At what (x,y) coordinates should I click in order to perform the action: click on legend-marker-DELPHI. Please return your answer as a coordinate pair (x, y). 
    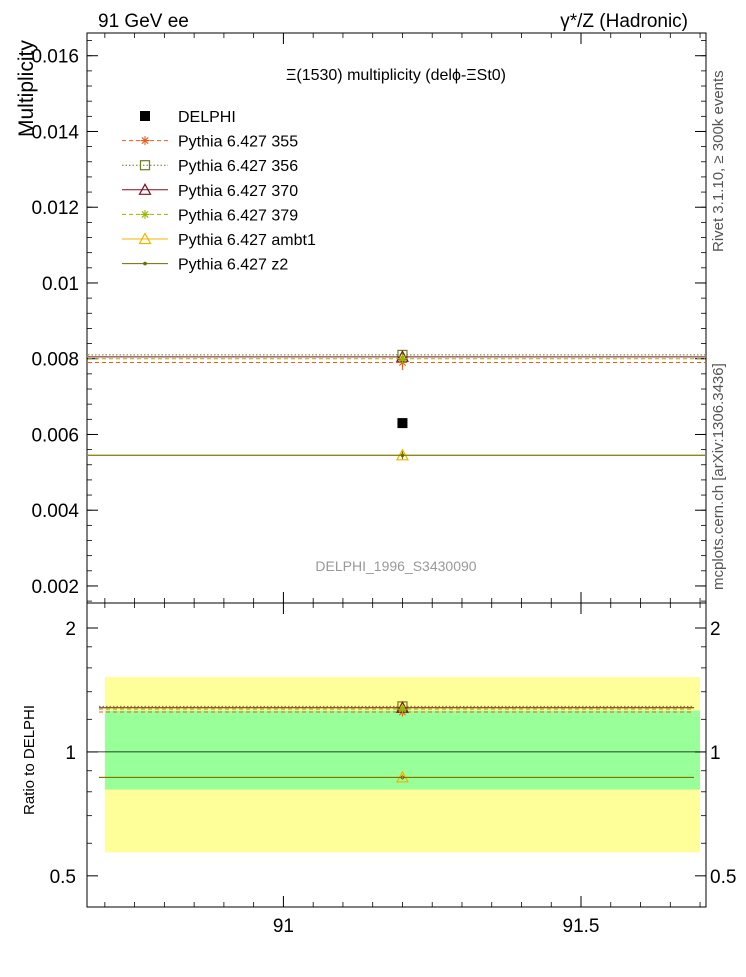
    Looking at the image, I should click on (145, 116).